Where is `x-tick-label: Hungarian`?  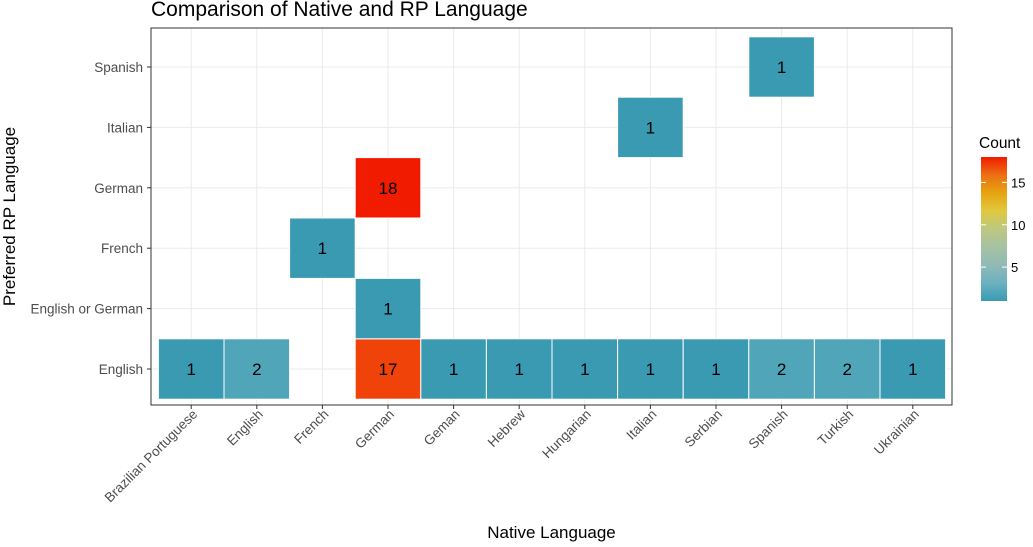
x-tick-label: Hungarian is located at coordinates (566, 434).